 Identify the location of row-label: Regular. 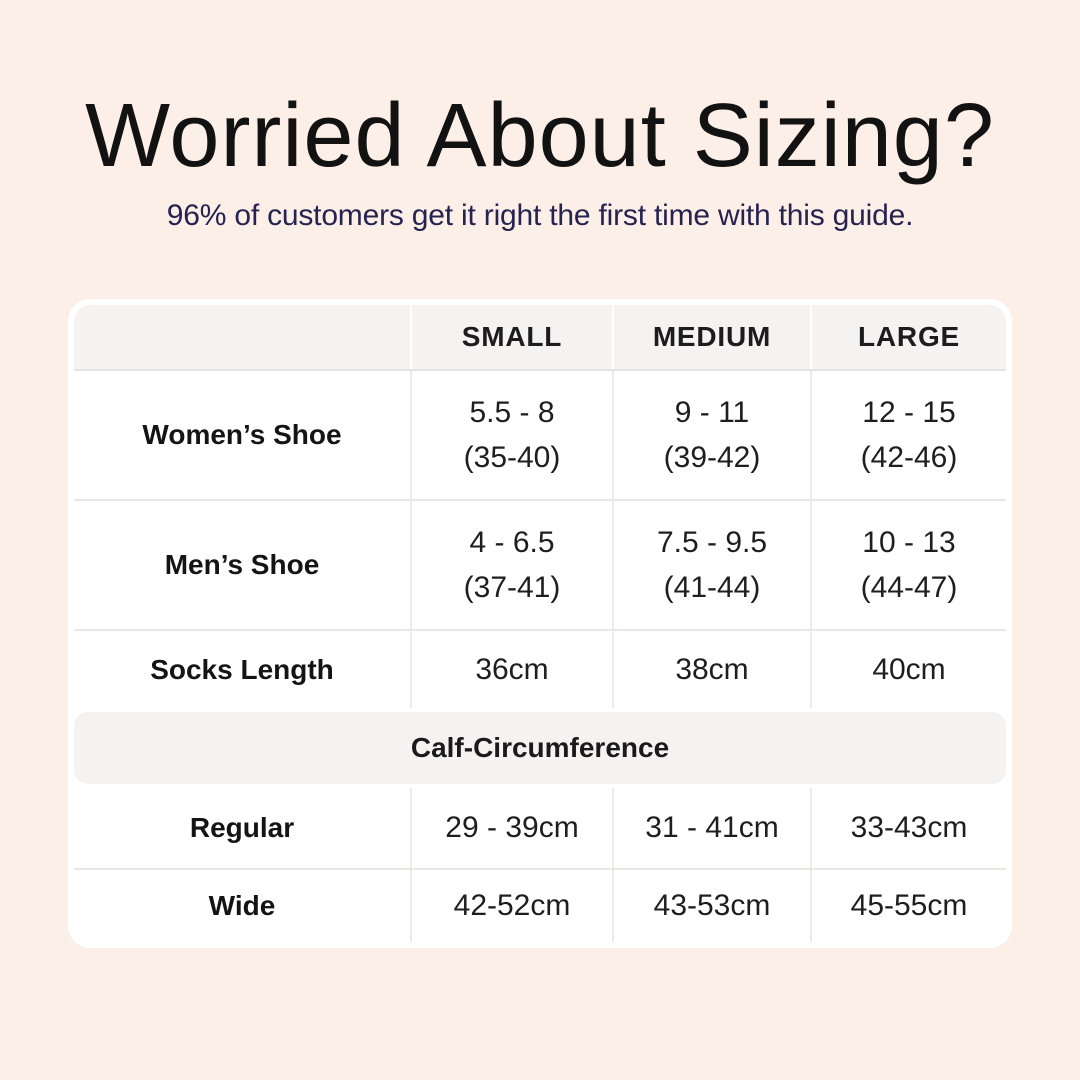
(242, 828).